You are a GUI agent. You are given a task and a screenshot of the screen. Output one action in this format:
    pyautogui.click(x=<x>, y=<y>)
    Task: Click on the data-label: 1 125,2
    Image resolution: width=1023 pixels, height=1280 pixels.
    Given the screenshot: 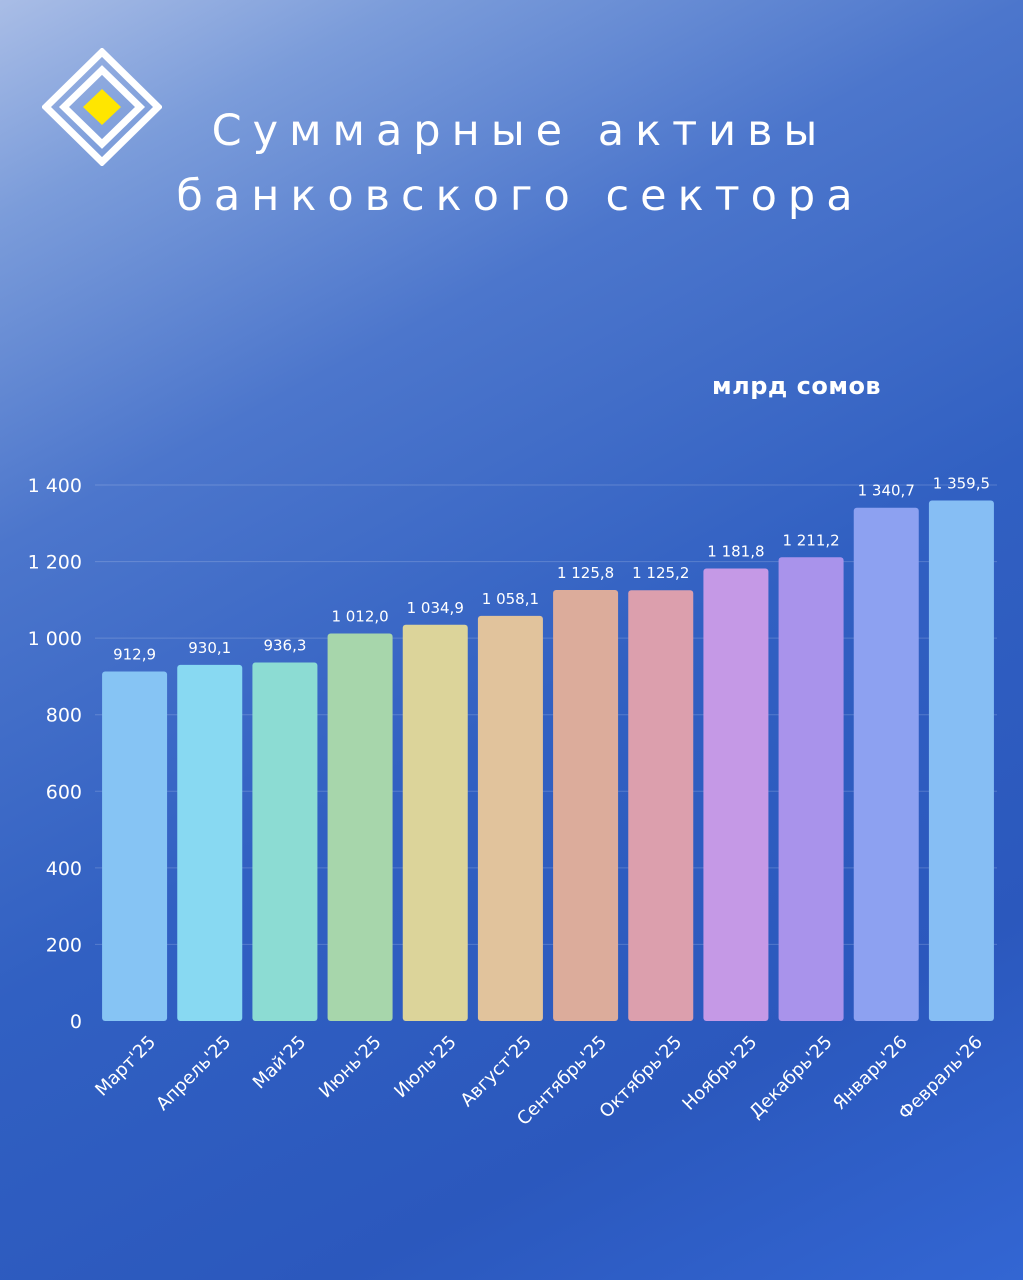 What is the action you would take?
    pyautogui.click(x=660, y=573)
    